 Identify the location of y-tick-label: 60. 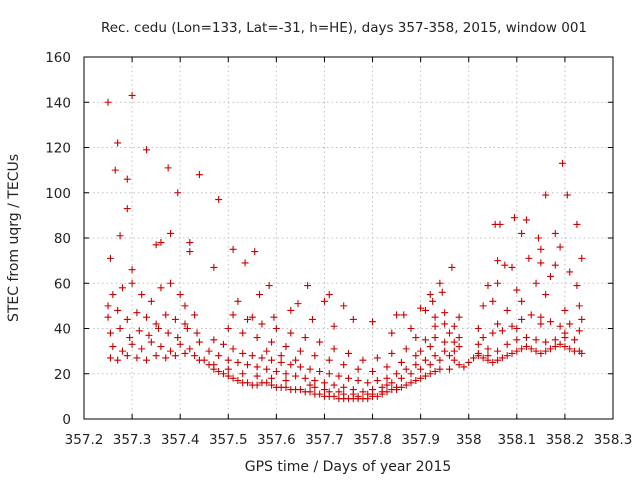
(62, 284).